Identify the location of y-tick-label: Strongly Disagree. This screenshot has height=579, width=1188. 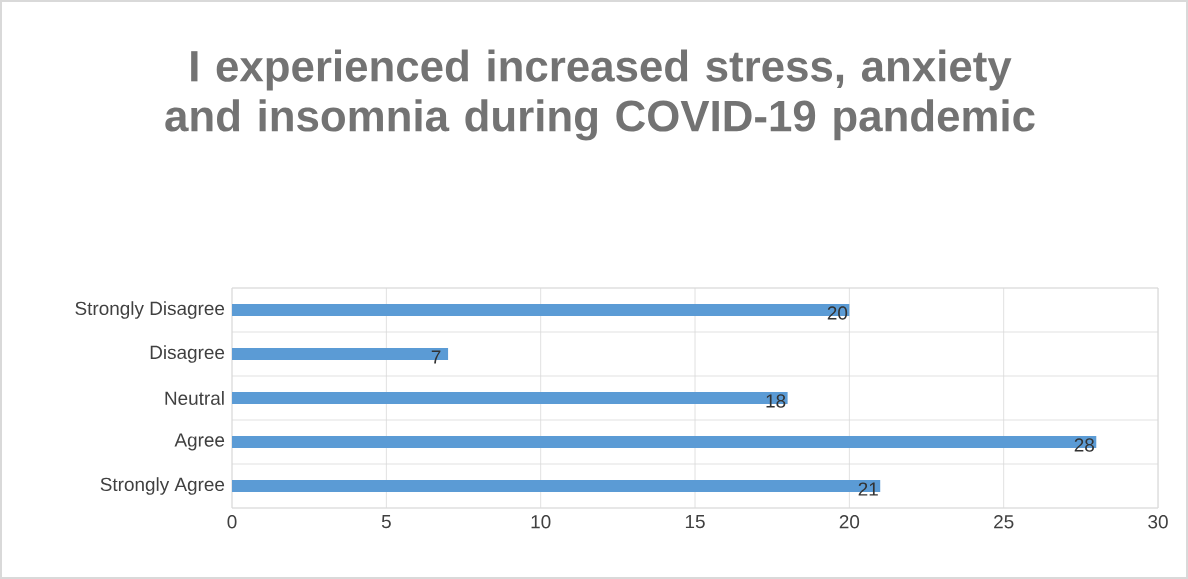
(150, 310).